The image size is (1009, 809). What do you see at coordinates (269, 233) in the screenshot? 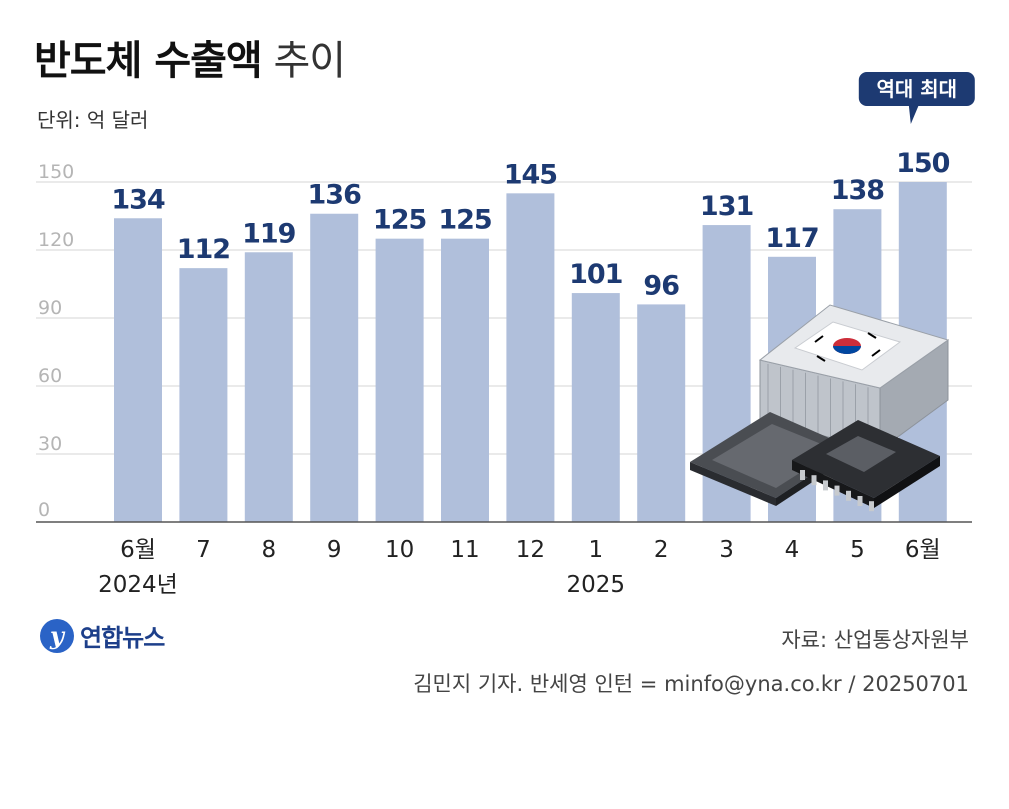
I see `bar-value-label: 119` at bounding box center [269, 233].